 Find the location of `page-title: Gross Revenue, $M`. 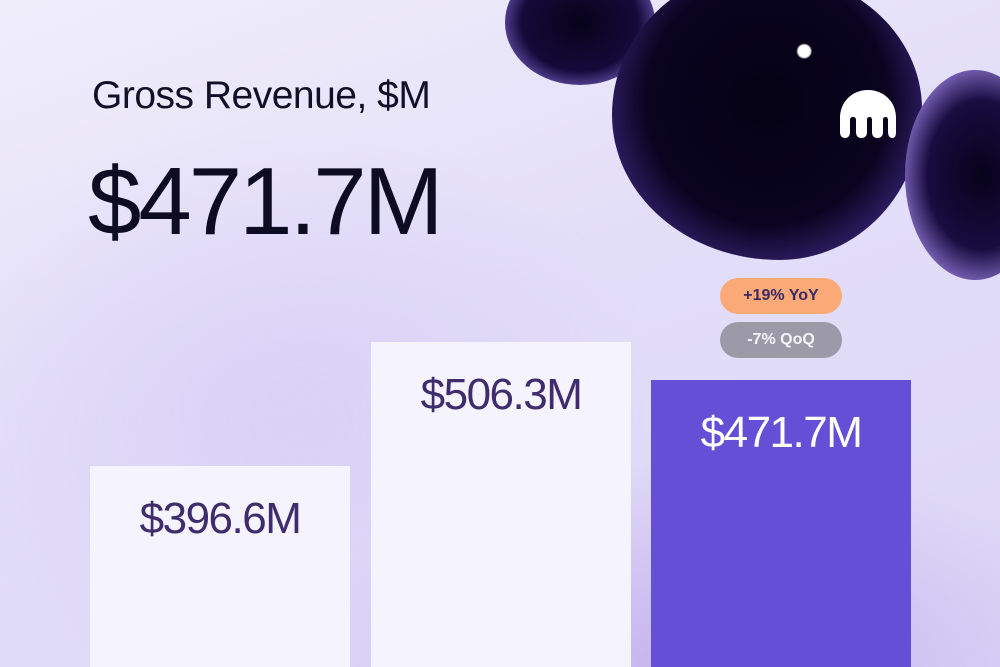

page-title: Gross Revenue, $M is located at coordinates (261, 95).